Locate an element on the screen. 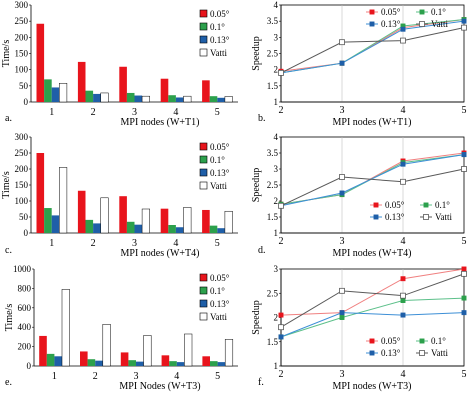  x-axis-label: MPI nodes (W+T3) is located at coordinates (372, 386).